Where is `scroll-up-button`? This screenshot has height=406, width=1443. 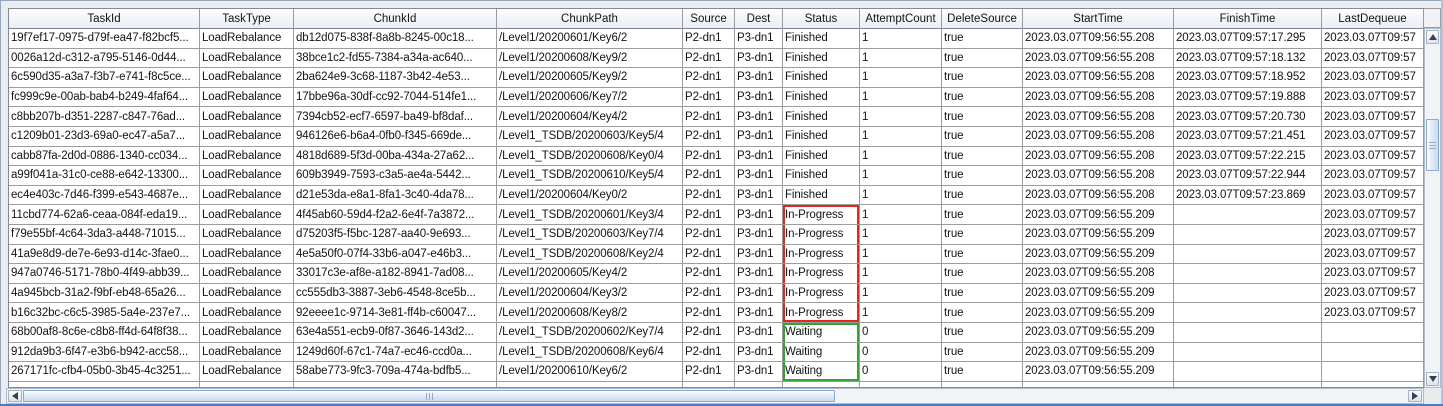 scroll-up-button is located at coordinates (1432, 37).